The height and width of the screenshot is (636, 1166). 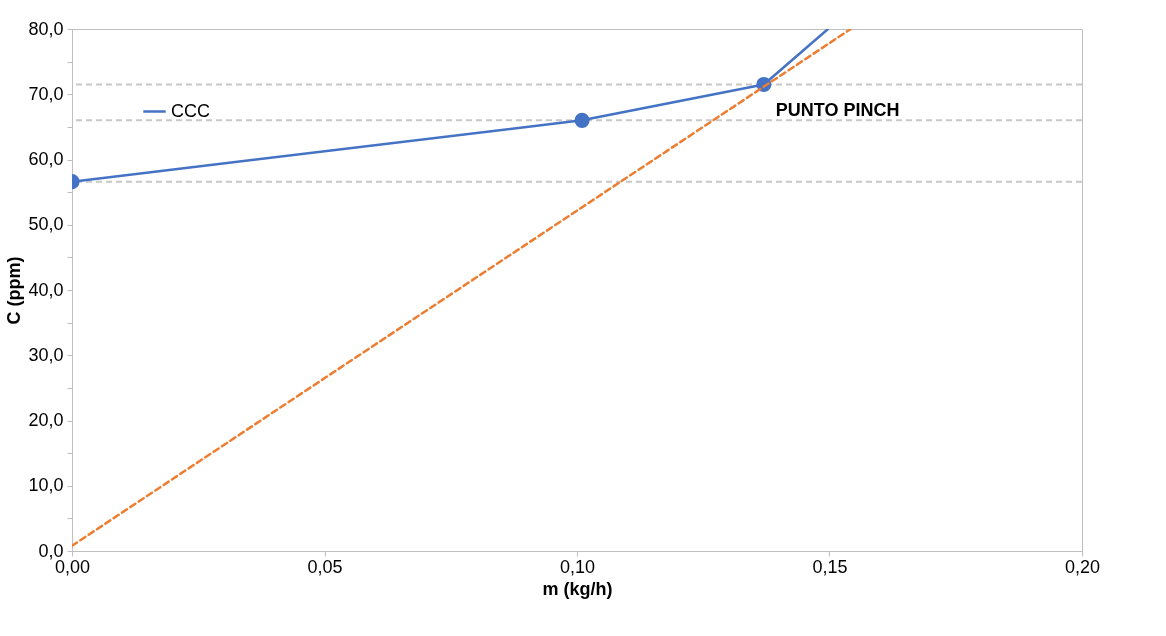 I want to click on y-tick-label: 40,0, so click(x=46, y=289).